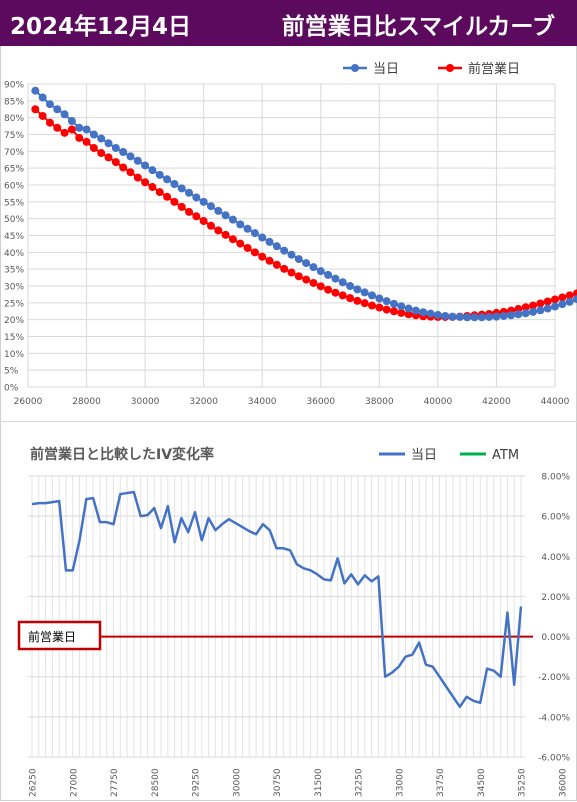  I want to click on y-tick-label: 10%, so click(14, 355).